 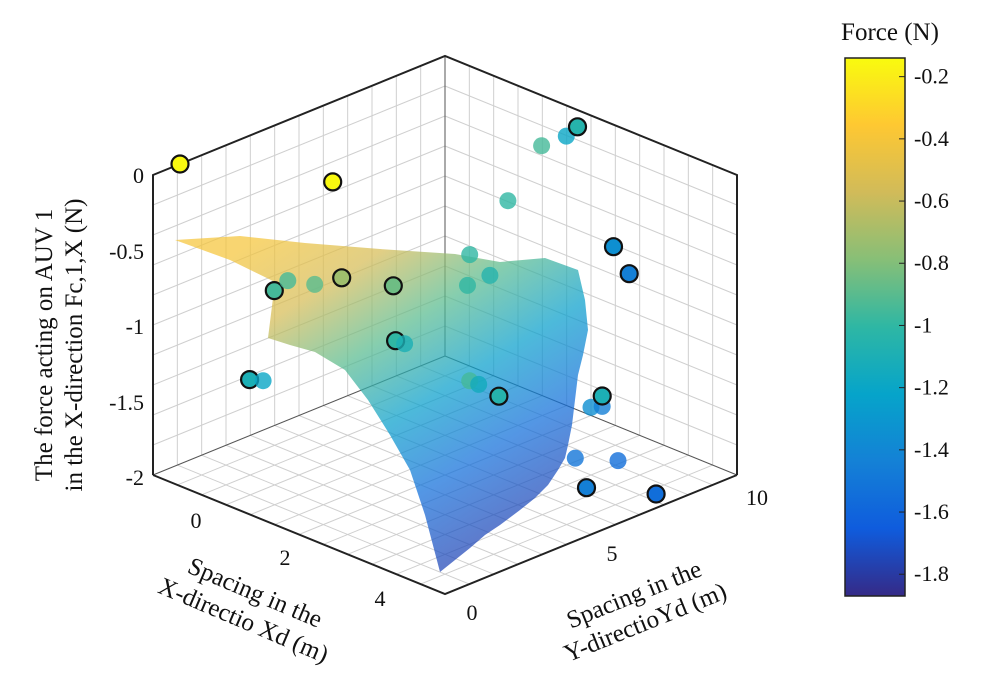 I want to click on colorbar-ticks: -0.2 -0.4 -0.6 -0.8 -1 -1.2 -1.4 -1.6 -1.8, so click(x=924, y=325).